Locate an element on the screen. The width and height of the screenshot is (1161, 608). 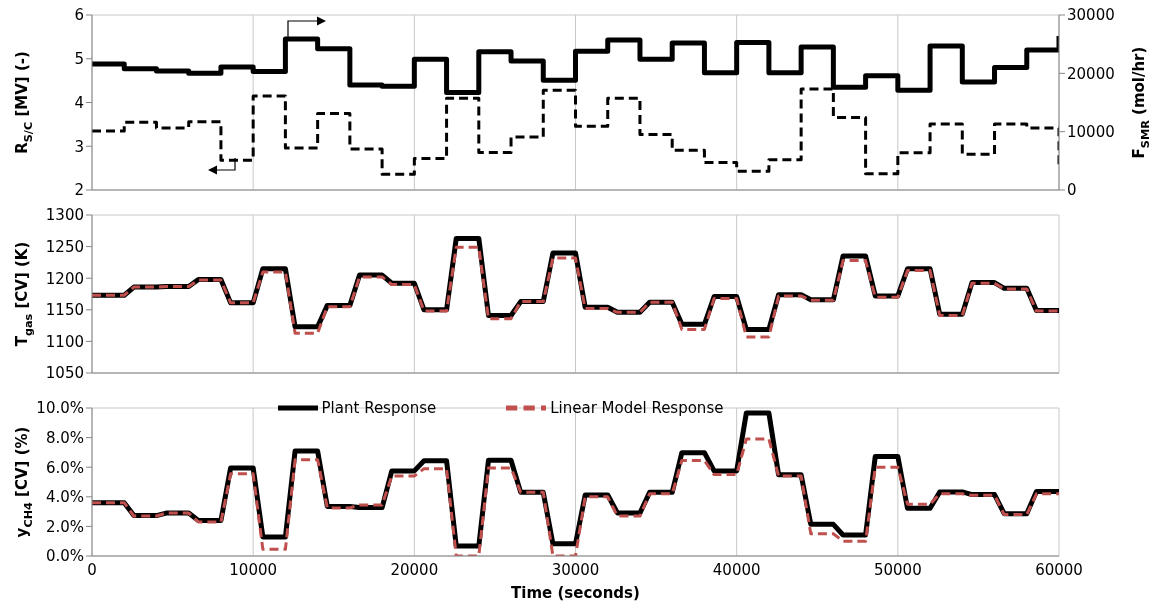
y-tick-label: 0.0% is located at coordinates (64, 556).